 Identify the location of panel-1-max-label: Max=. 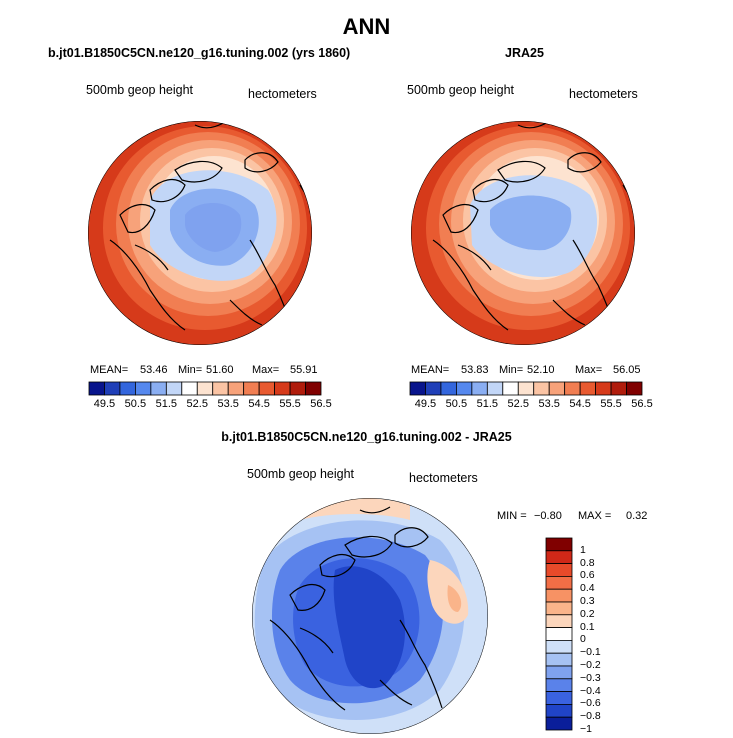
(266, 370).